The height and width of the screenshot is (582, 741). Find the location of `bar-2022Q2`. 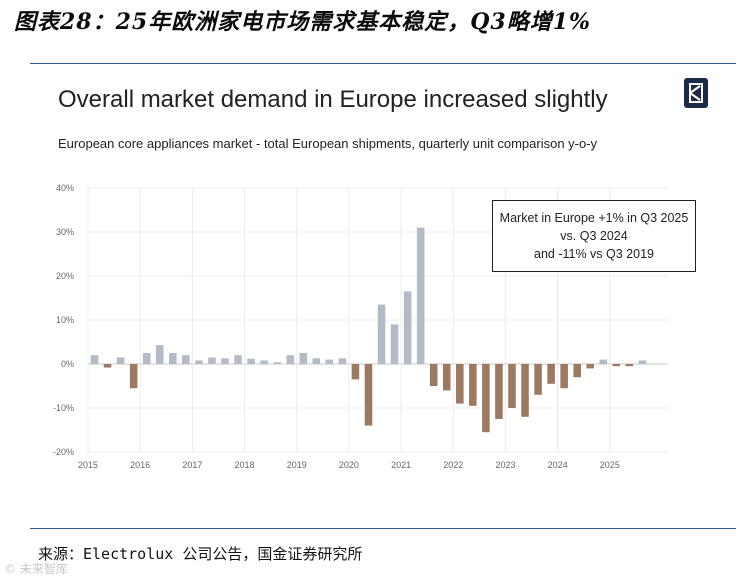

bar-2022Q2 is located at coordinates (473, 385).